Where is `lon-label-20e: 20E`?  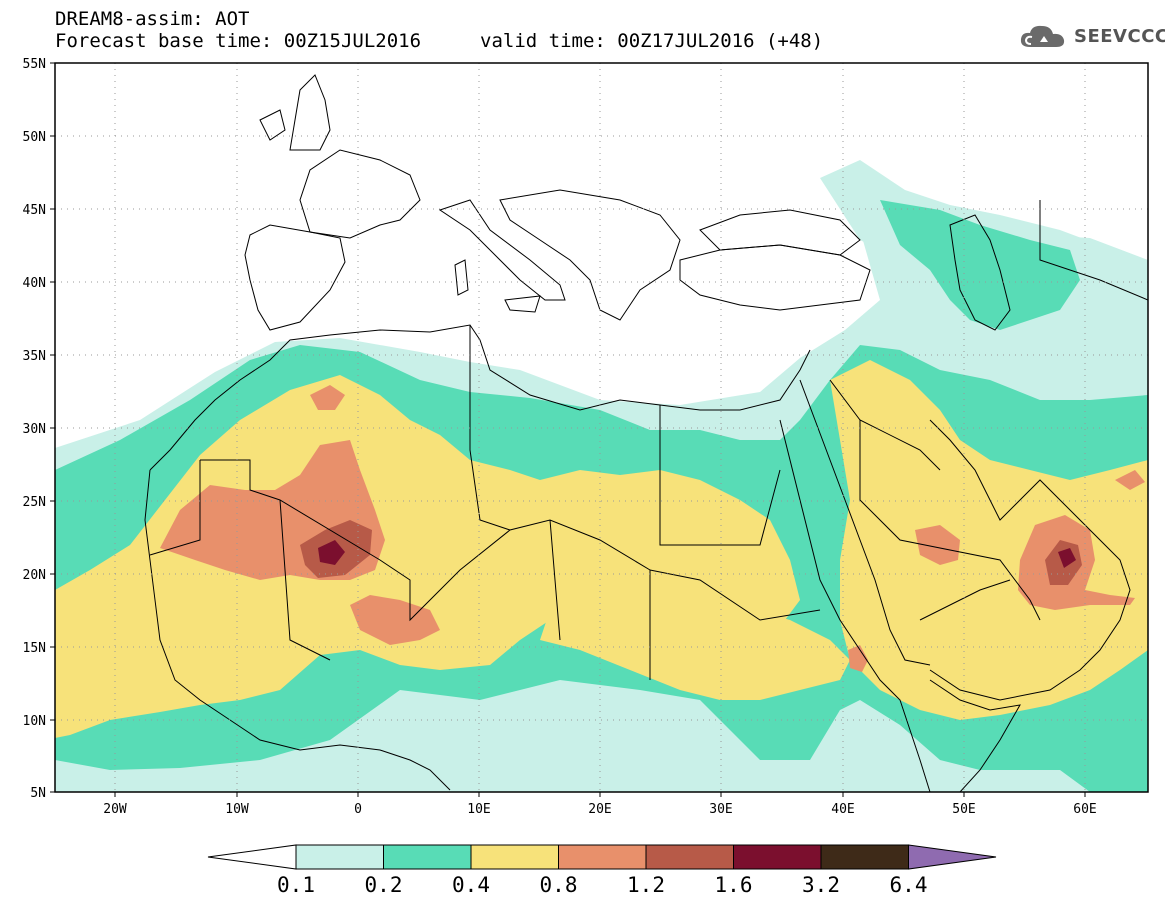 lon-label-20e: 20E is located at coordinates (599, 809).